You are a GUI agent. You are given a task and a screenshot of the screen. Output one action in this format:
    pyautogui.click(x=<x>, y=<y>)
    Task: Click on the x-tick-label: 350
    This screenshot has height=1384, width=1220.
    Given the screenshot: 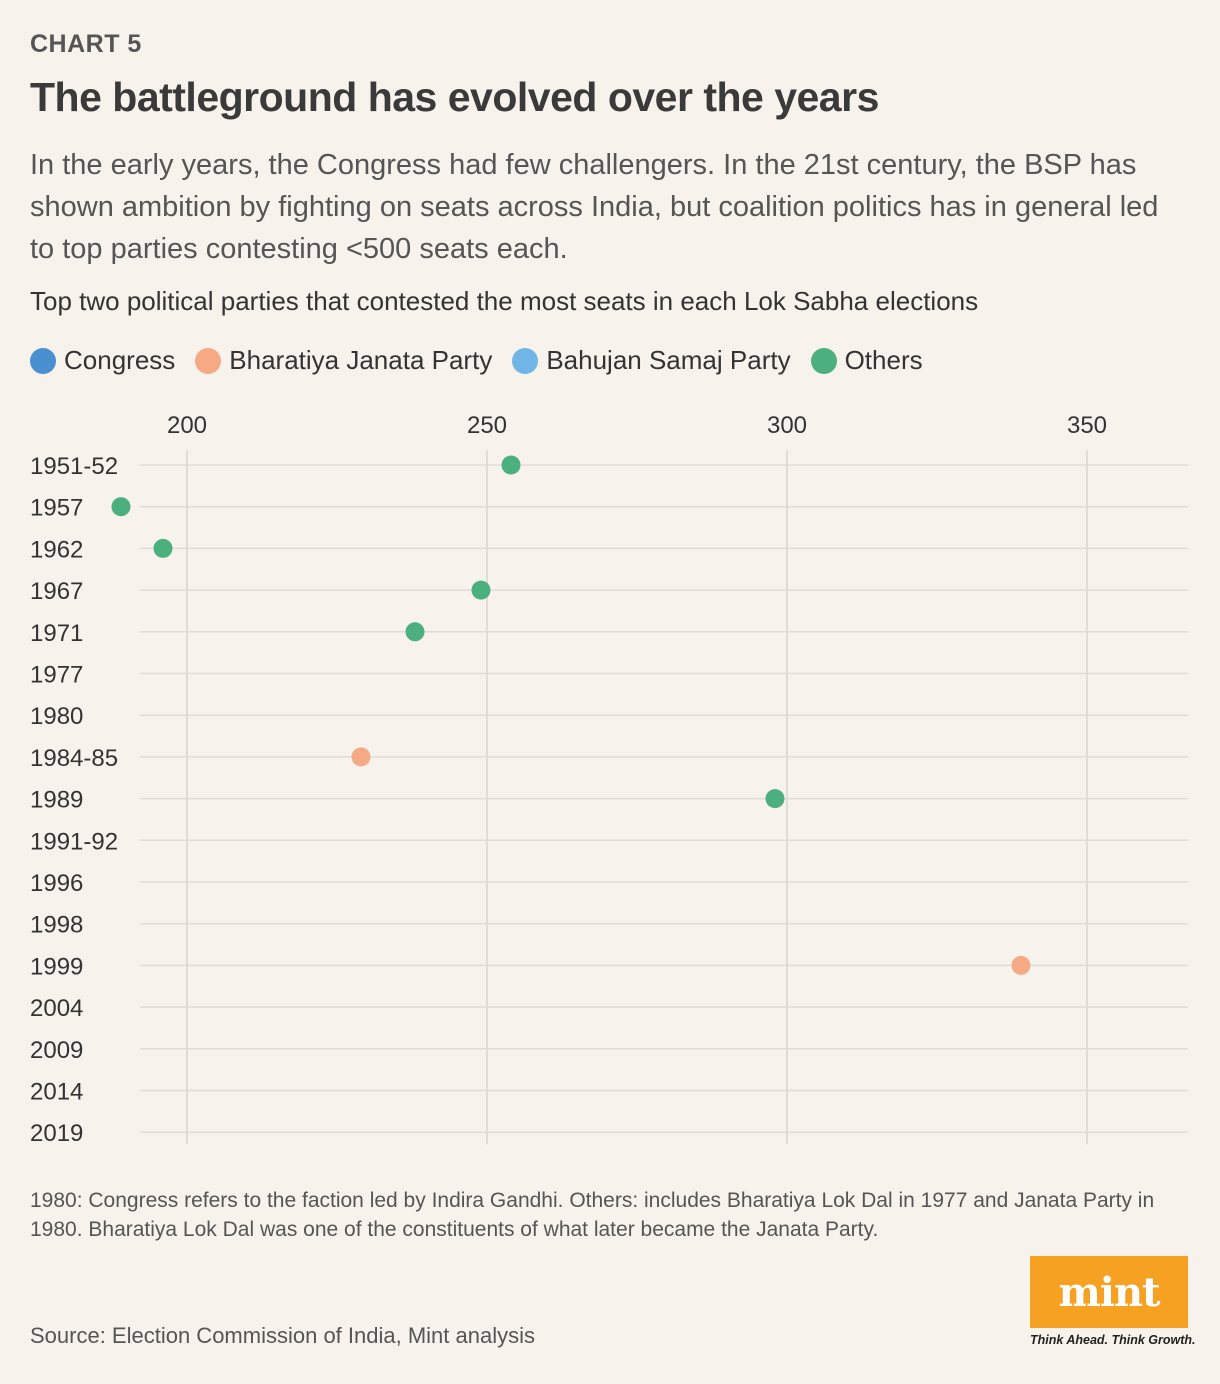 What is the action you would take?
    pyautogui.click(x=1087, y=425)
    